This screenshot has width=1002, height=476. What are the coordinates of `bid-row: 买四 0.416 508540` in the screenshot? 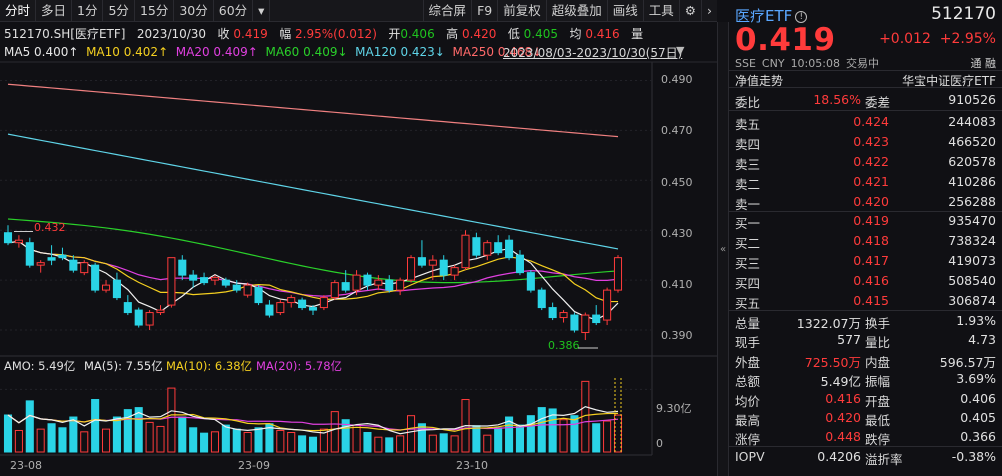 It's located at (865, 281).